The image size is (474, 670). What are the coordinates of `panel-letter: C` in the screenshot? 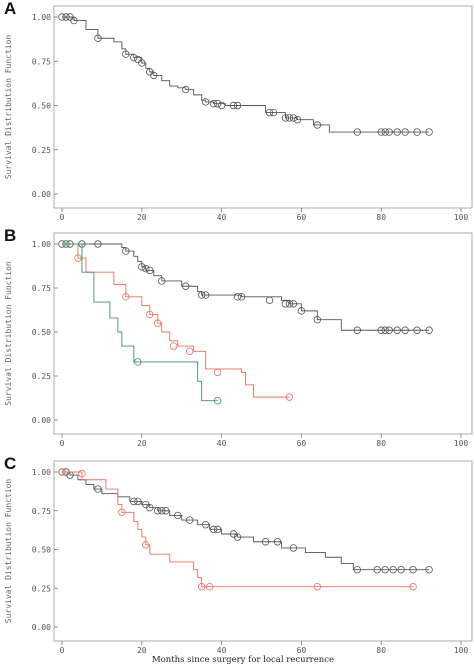 It's located at (10, 463).